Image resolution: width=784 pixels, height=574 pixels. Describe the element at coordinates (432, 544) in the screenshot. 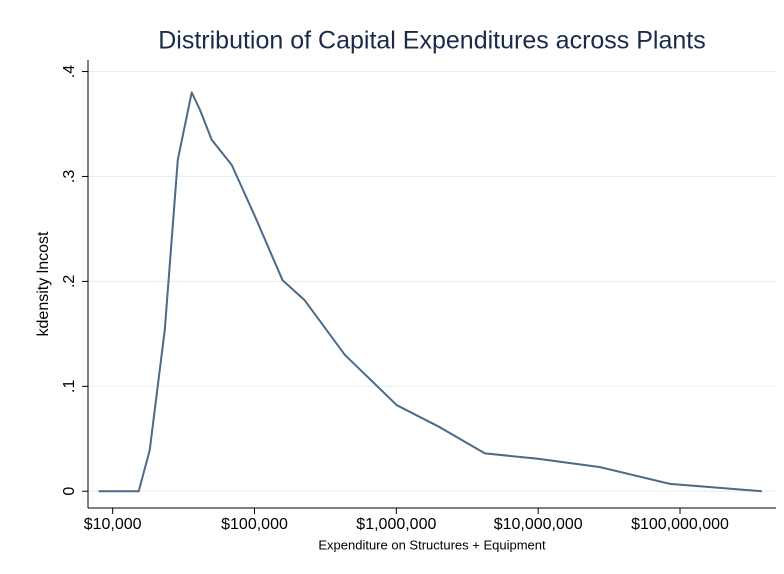

I see `x-axis-label: Expenditure on Structures + Equipment` at that location.